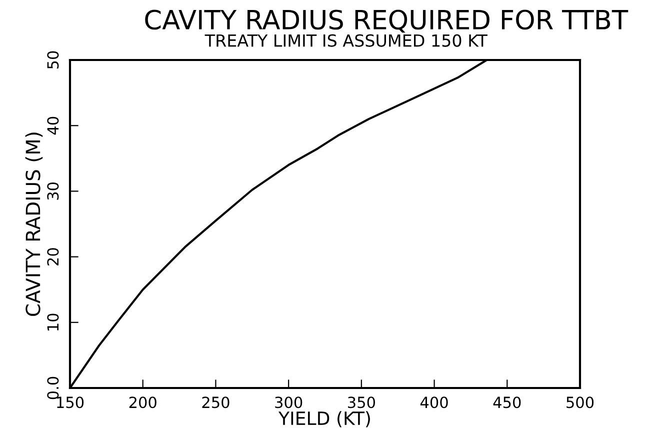  Describe the element at coordinates (288, 402) in the screenshot. I see `x-tick-label: 300` at that location.